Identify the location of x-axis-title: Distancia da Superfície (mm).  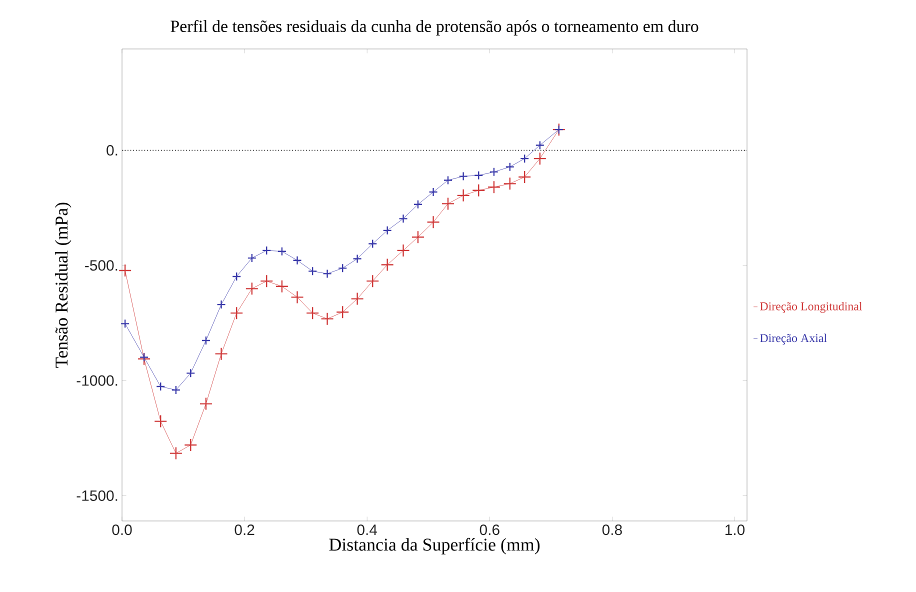
(434, 546).